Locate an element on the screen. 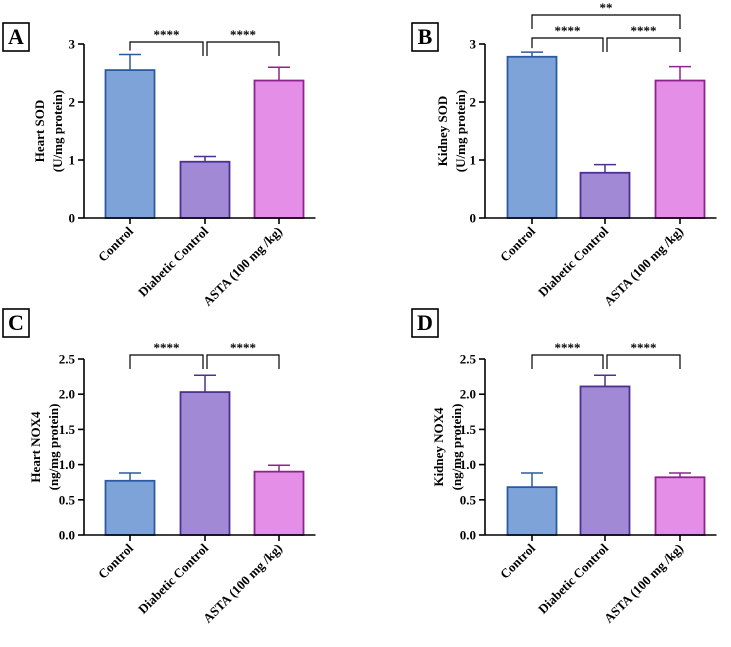 Image resolution: width=731 pixels, height=647 pixels. panel-c-significance-label-0: **** is located at coordinates (167, 347).